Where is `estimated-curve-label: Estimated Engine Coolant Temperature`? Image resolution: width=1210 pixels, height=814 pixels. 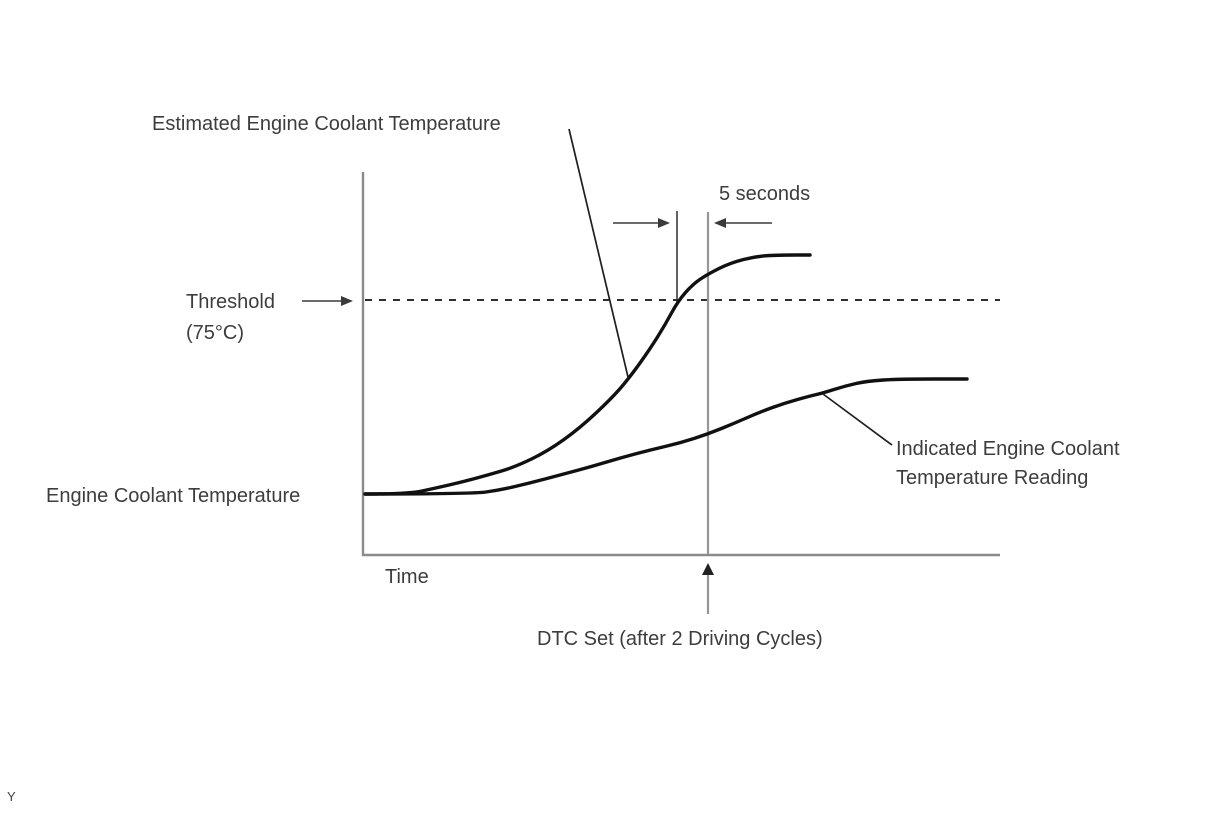 estimated-curve-label: Estimated Engine Coolant Temperature is located at coordinates (326, 124).